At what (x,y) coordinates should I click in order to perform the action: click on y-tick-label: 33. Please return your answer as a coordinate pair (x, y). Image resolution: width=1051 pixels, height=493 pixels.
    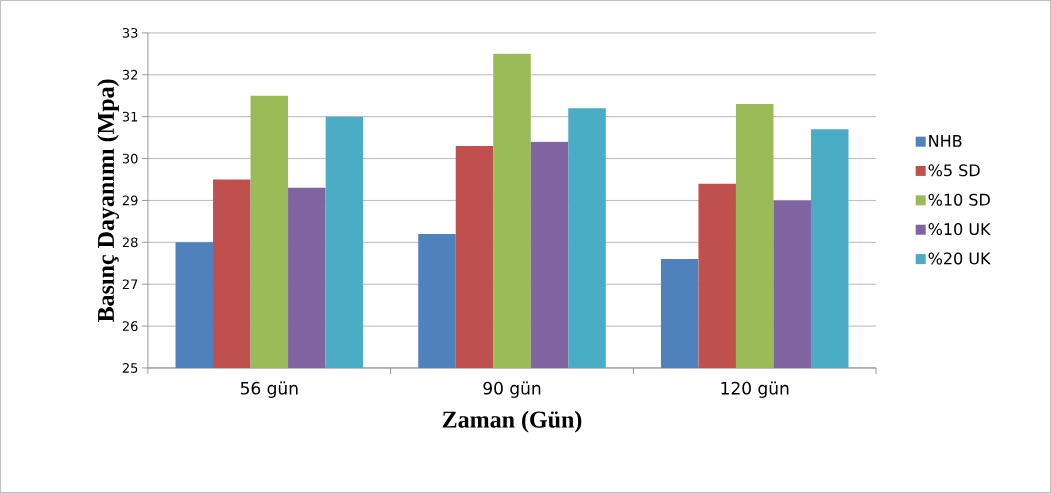
    Looking at the image, I should click on (130, 33).